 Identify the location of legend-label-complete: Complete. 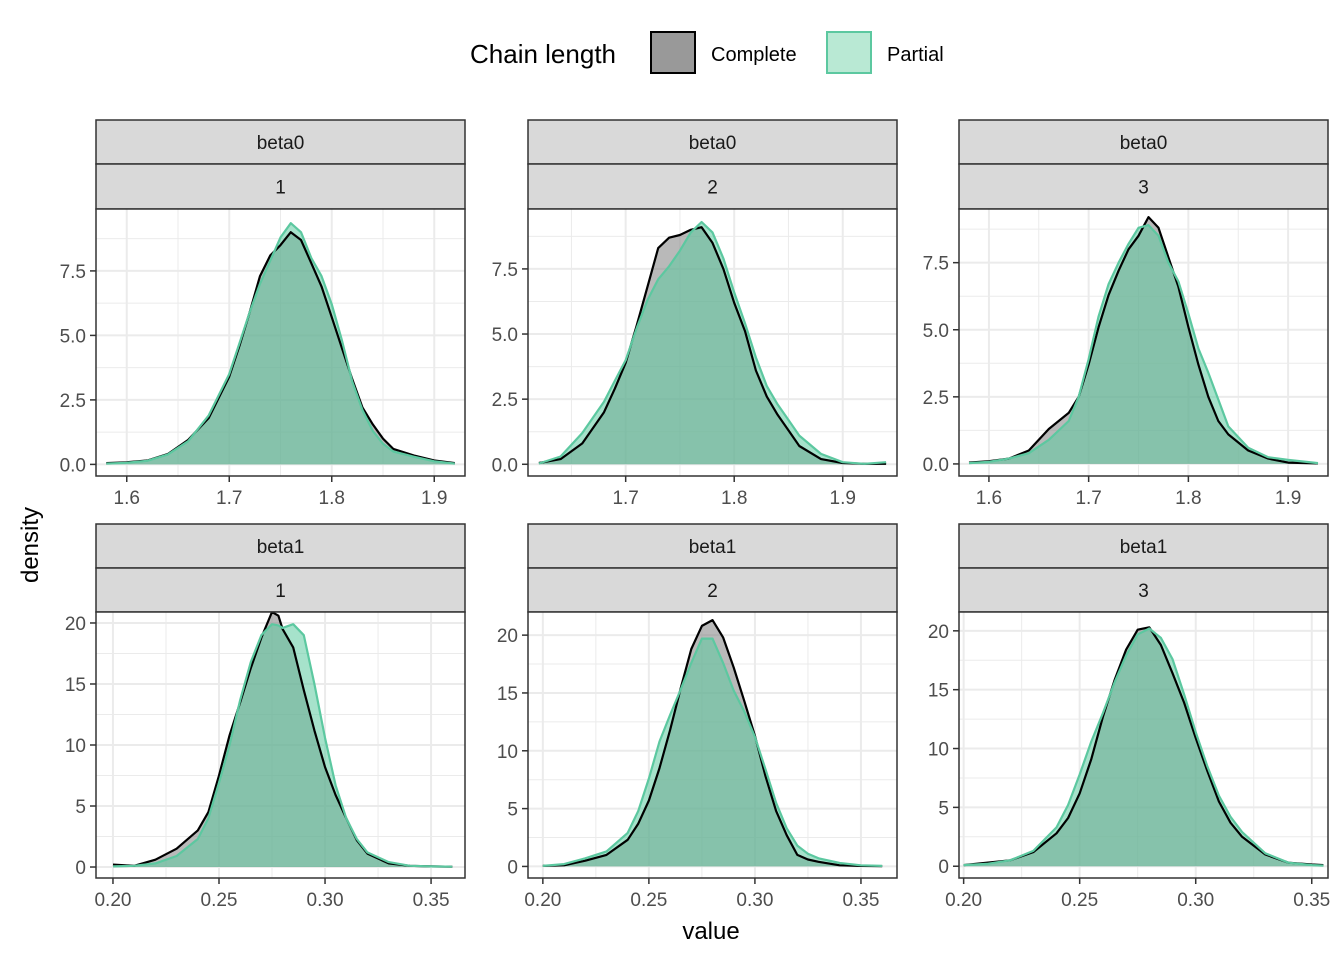
(754, 55).